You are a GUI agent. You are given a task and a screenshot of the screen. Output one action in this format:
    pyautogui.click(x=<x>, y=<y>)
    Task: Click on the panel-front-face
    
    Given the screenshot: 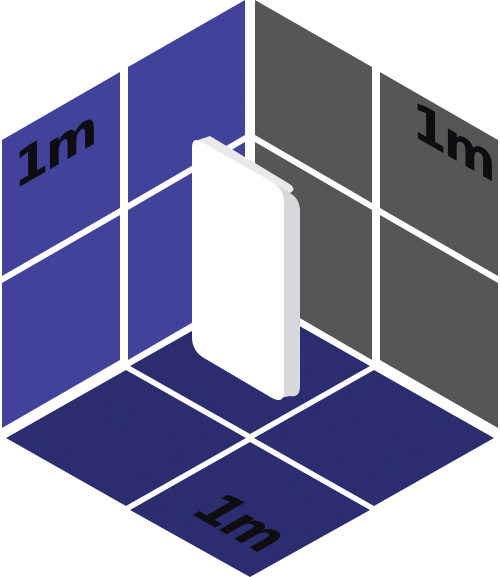 What is the action you would take?
    pyautogui.click(x=238, y=270)
    